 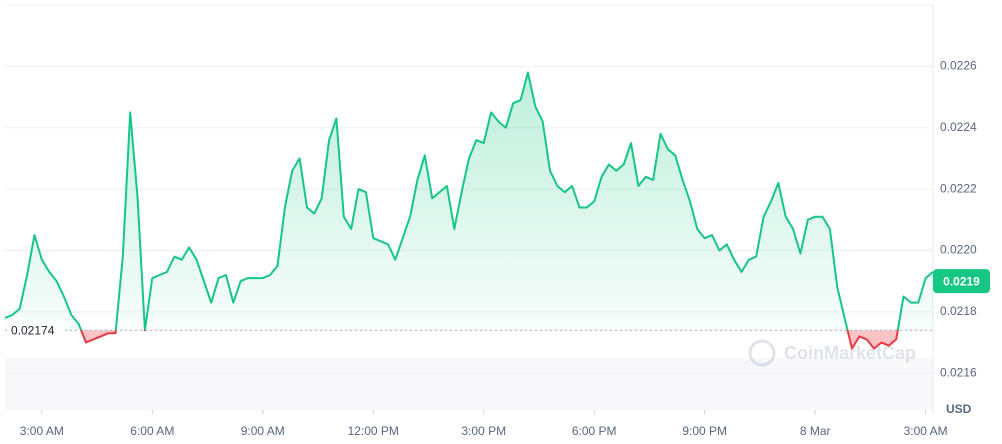 I want to click on x-tick-label: 6:00 PM, so click(x=594, y=431).